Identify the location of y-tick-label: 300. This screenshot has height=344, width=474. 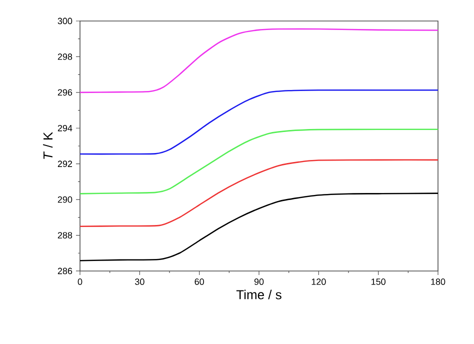
(65, 21).